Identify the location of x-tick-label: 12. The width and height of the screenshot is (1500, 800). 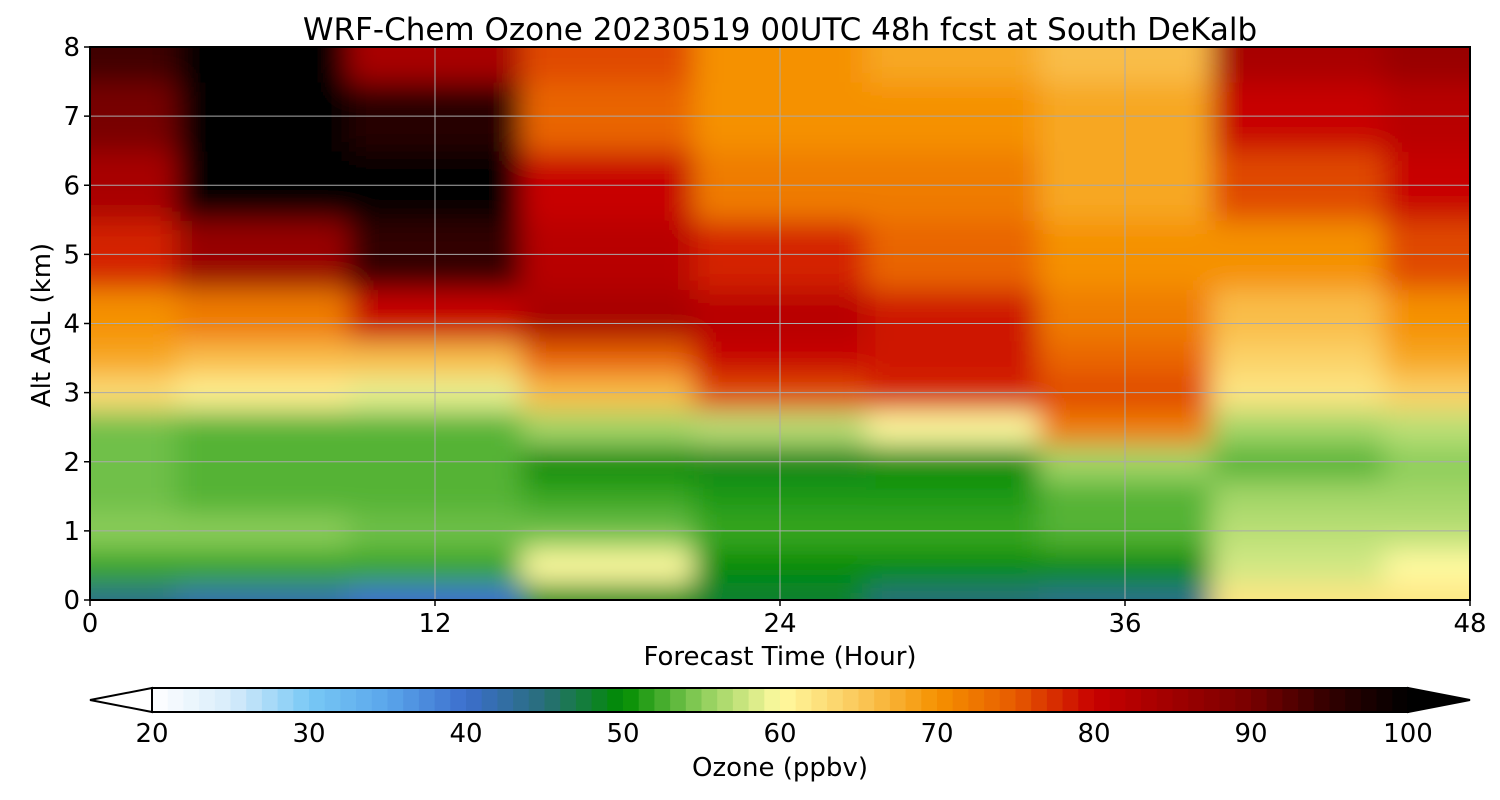
(434, 624).